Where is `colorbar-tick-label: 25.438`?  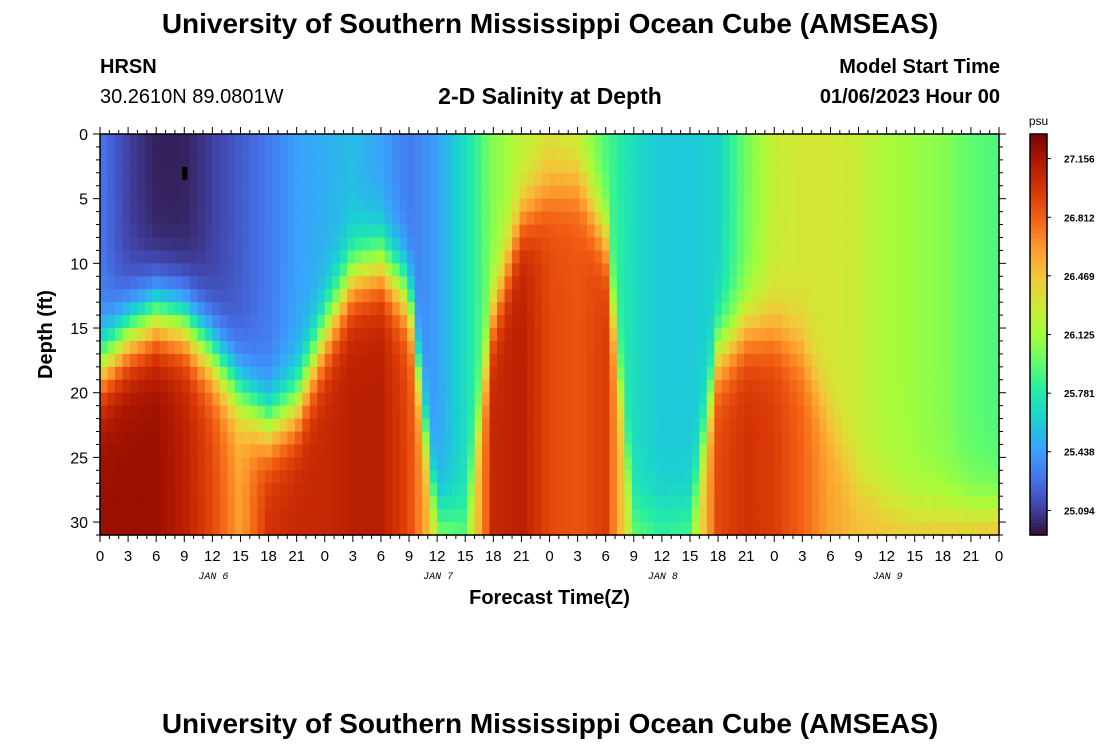 colorbar-tick-label: 25.438 is located at coordinates (1079, 453).